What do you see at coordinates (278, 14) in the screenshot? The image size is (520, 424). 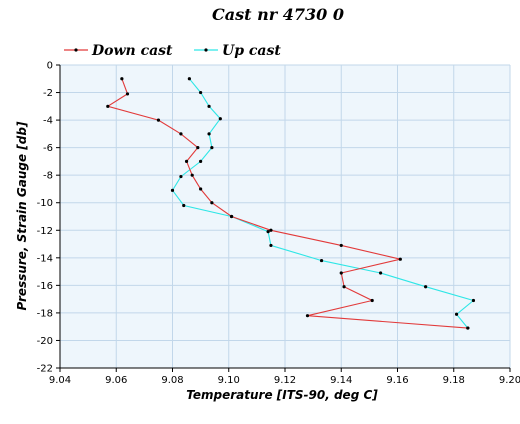 I see `chart-title: Cast nr 4730 0` at bounding box center [278, 14].